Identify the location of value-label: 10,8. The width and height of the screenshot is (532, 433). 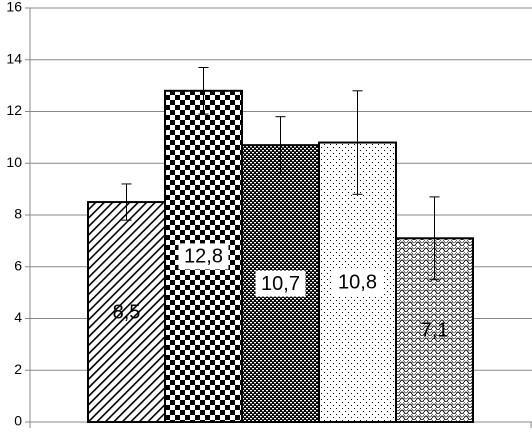
(357, 283).